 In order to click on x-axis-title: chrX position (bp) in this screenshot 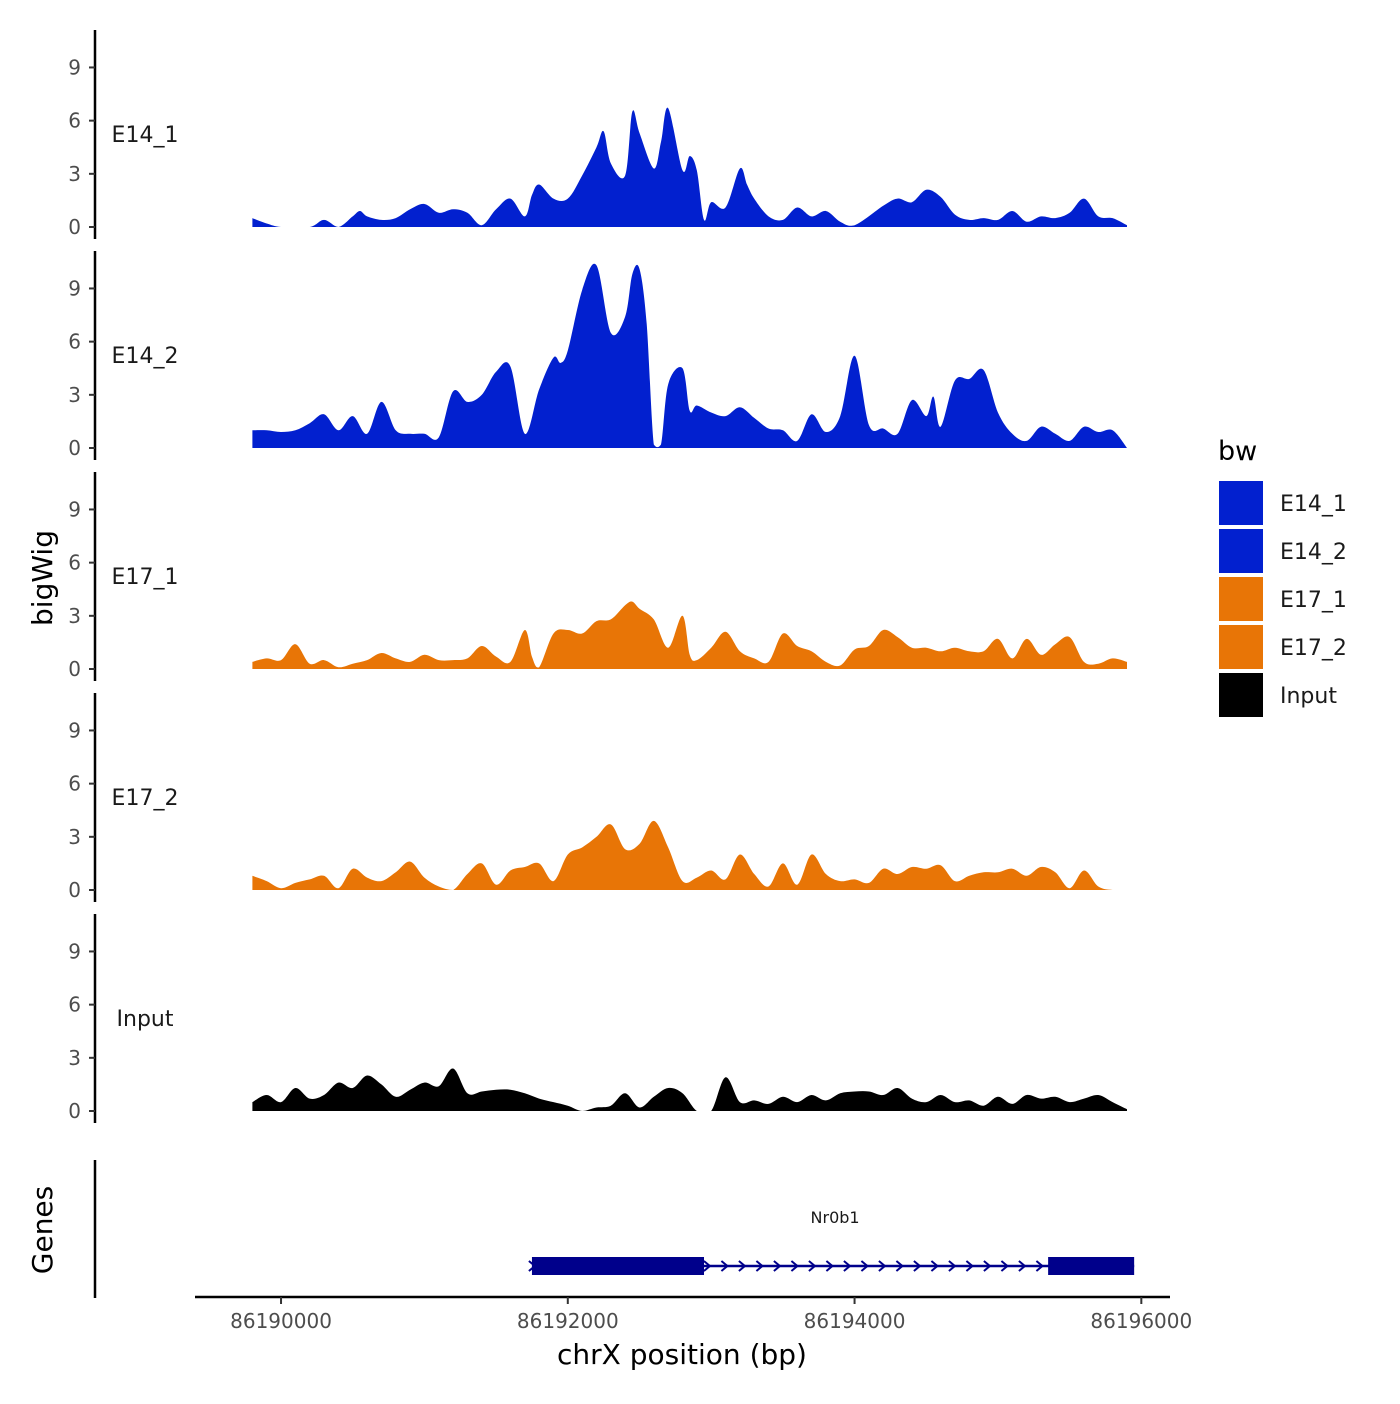, I will do `click(682, 1354)`.